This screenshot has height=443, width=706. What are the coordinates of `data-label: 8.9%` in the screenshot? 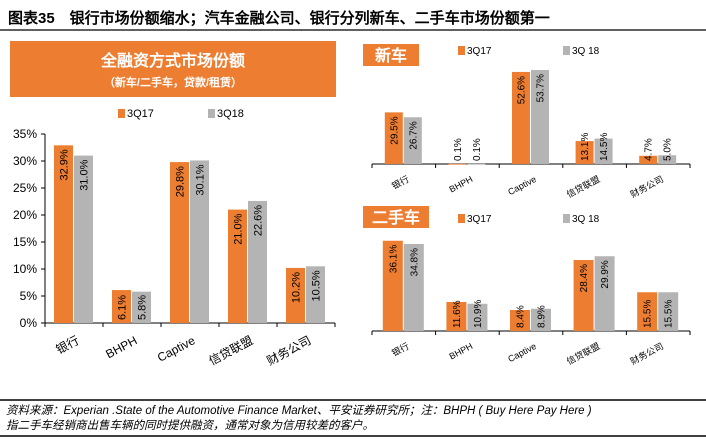 It's located at (542, 316).